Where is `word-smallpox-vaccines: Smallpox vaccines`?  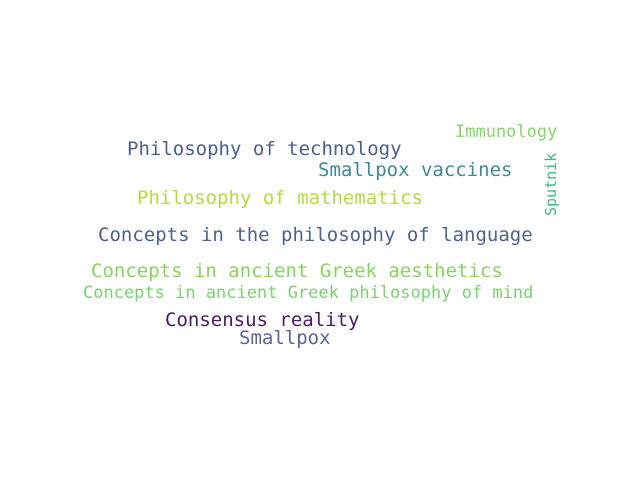
word-smallpox-vaccines: Smallpox vaccines is located at coordinates (415, 170).